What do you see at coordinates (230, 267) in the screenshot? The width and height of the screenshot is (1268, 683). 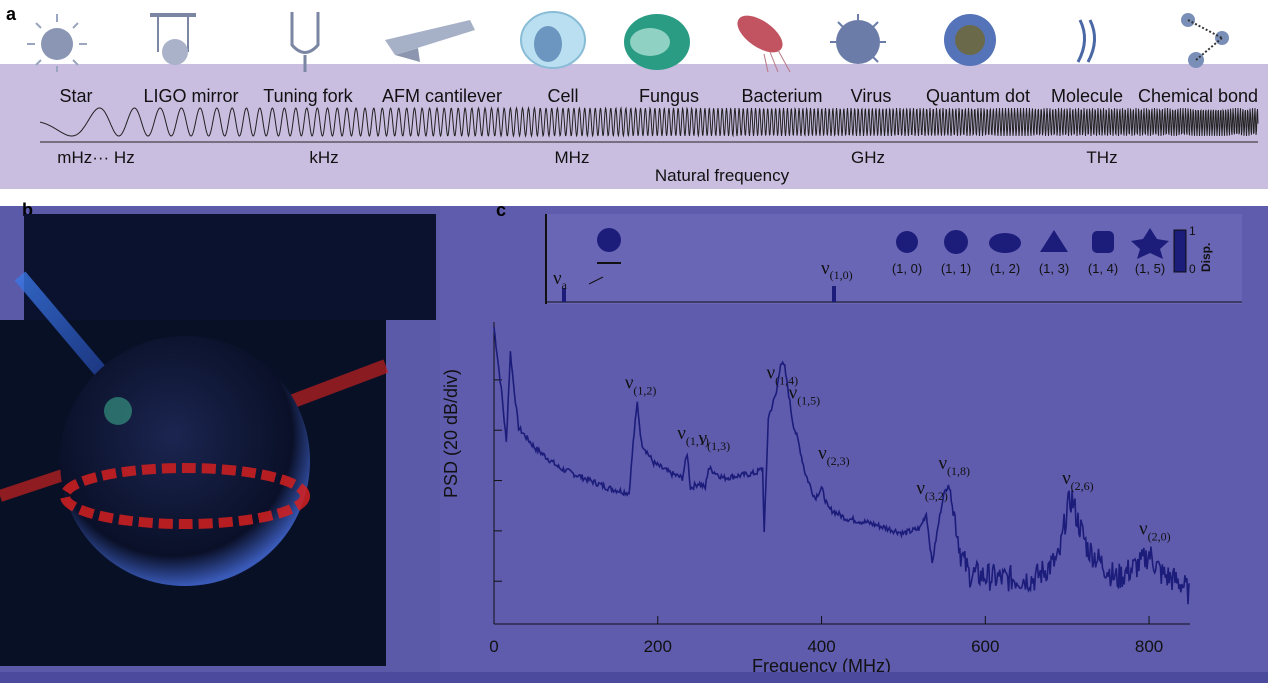 I see `image-top-crop` at bounding box center [230, 267].